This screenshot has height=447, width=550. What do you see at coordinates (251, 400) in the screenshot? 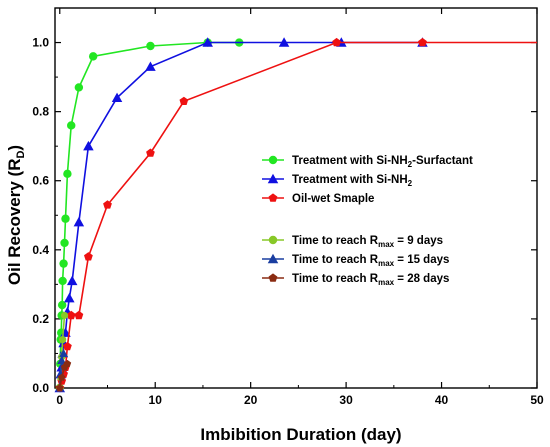
I see `x-tick-label: 20` at bounding box center [251, 400].